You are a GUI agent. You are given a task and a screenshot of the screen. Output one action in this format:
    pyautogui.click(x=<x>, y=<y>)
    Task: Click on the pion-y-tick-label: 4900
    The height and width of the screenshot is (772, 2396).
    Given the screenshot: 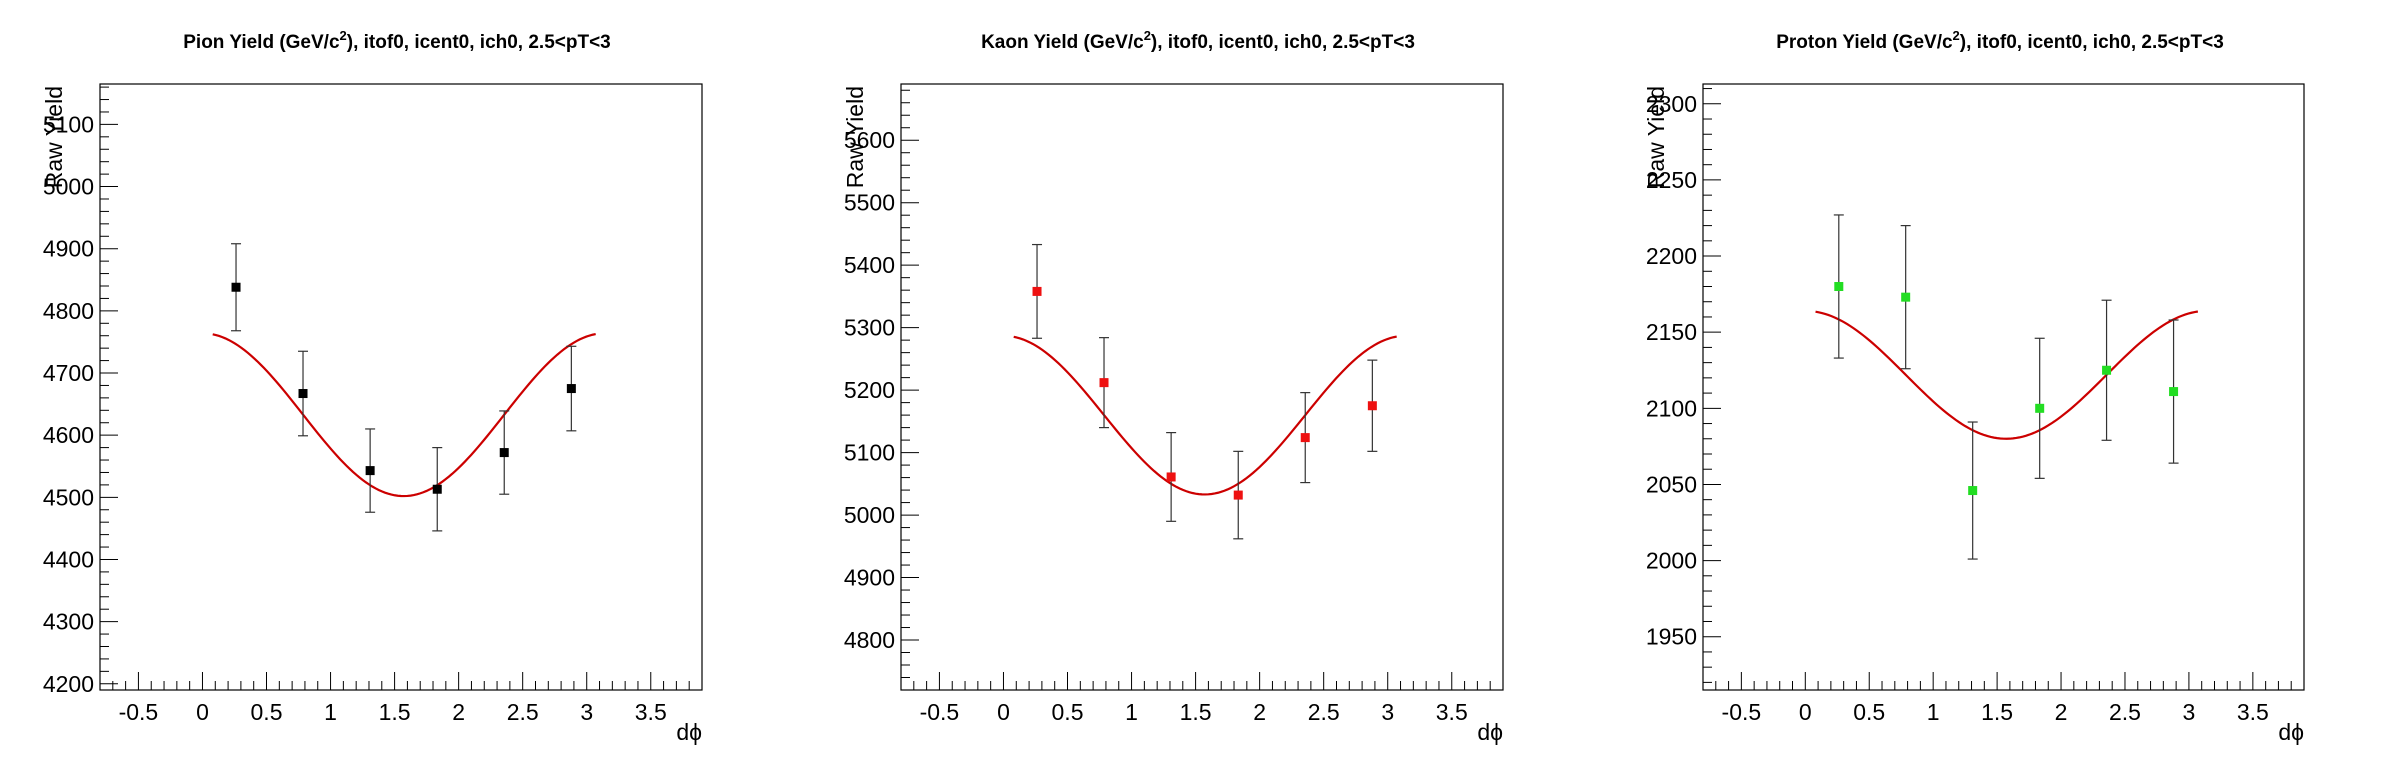 What is the action you would take?
    pyautogui.click(x=68, y=249)
    